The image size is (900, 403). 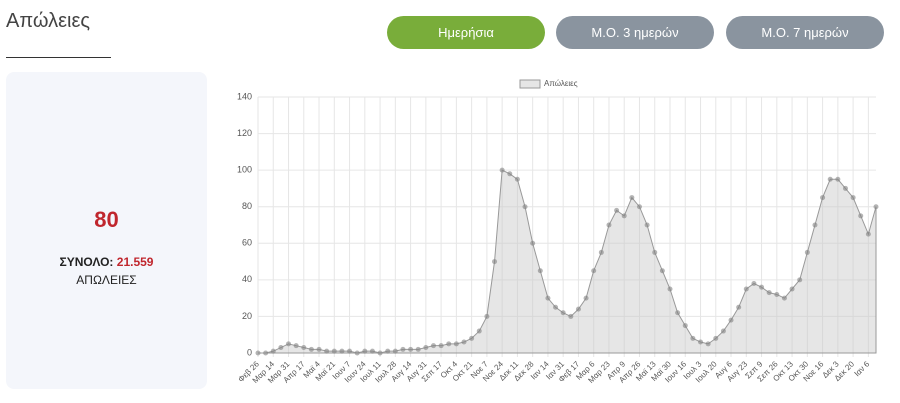 What do you see at coordinates (58, 57) in the screenshot?
I see `title-underline` at bounding box center [58, 57].